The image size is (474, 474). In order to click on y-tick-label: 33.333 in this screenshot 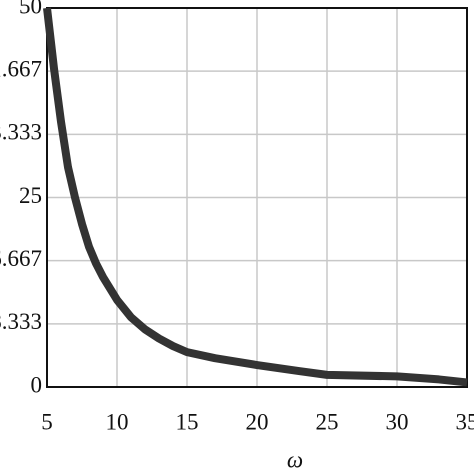, I will do `click(21, 132)`.